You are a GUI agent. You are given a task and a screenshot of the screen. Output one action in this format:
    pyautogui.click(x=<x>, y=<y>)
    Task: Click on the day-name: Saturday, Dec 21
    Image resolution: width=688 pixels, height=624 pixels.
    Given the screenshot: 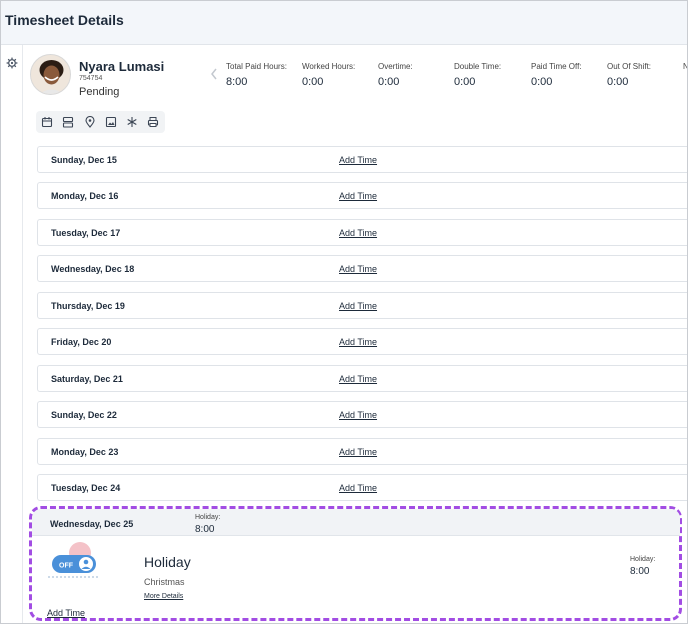 What is the action you would take?
    pyautogui.click(x=87, y=379)
    